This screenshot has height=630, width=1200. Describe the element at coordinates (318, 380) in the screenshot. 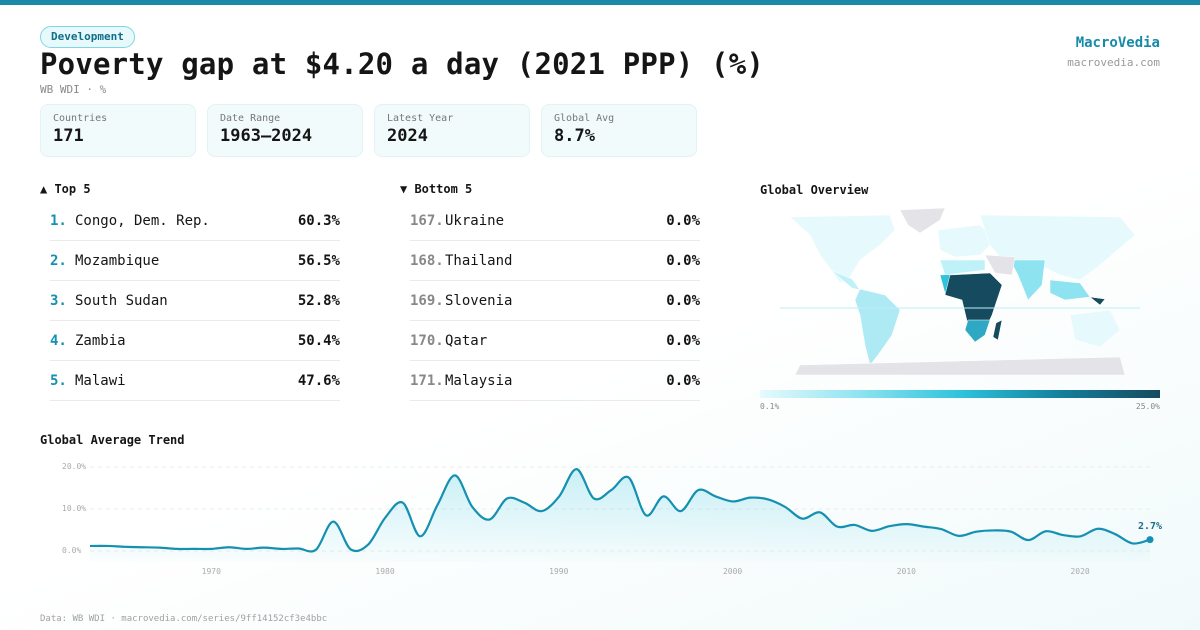

I see `value: 47.6%` at that location.